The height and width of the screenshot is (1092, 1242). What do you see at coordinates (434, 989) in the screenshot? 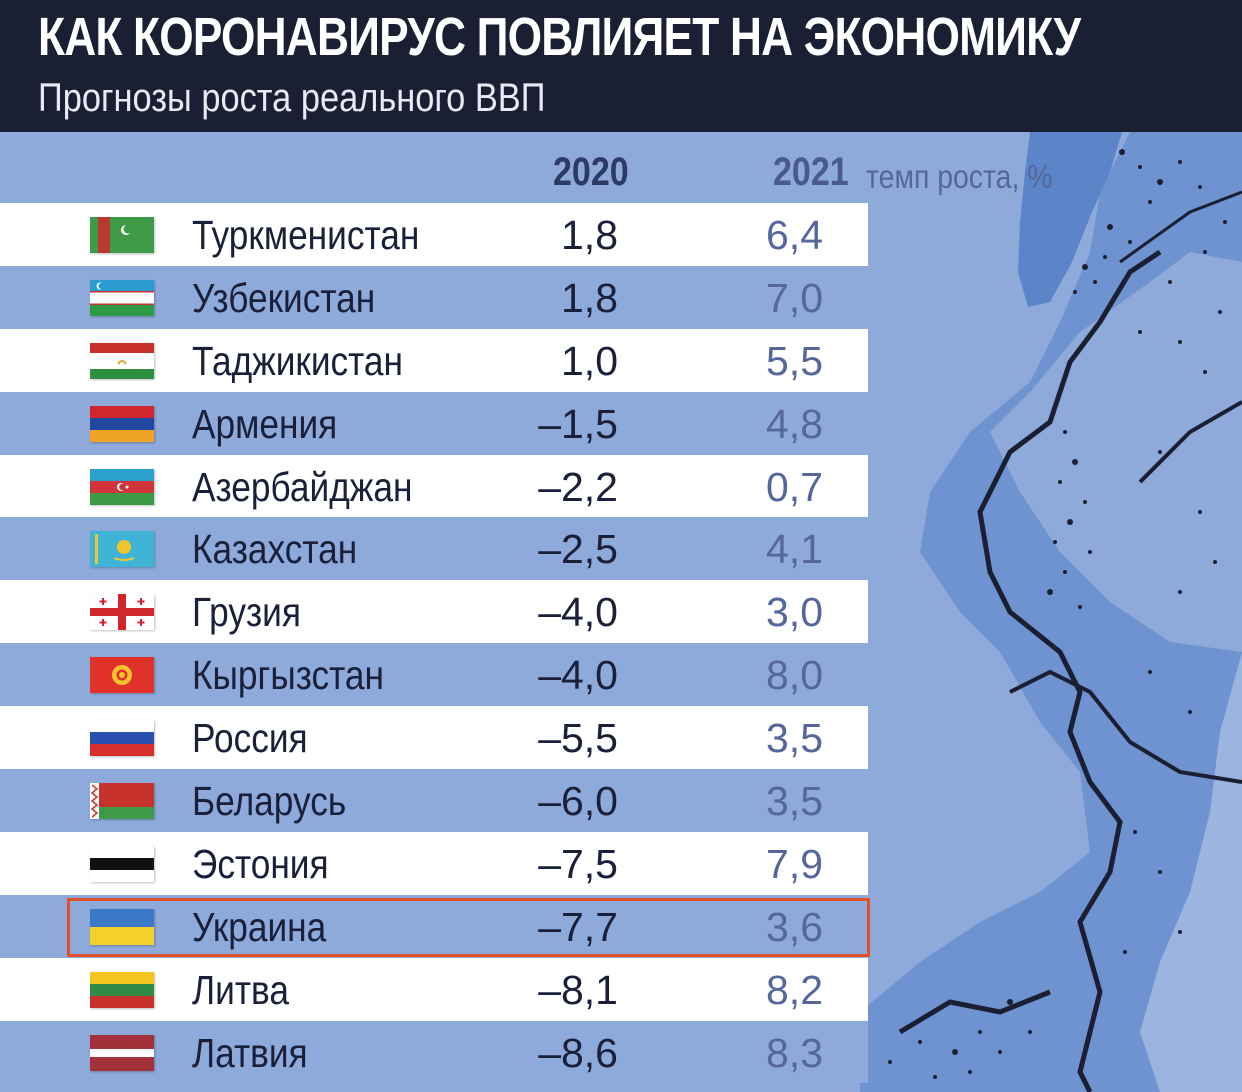
I see `table-row: Литва –8,1 8,2` at bounding box center [434, 989].